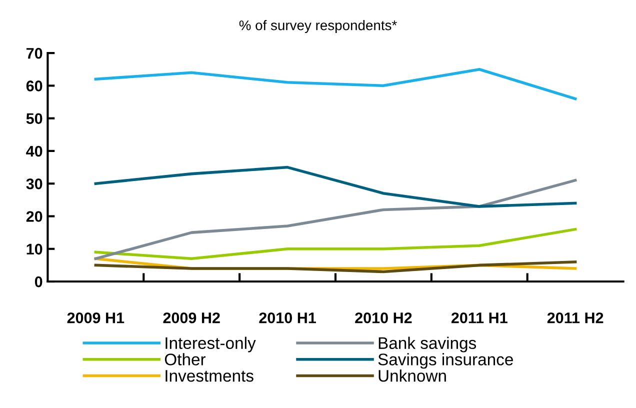  Describe the element at coordinates (412, 376) in the screenshot. I see `legend-label: Unknown` at that location.